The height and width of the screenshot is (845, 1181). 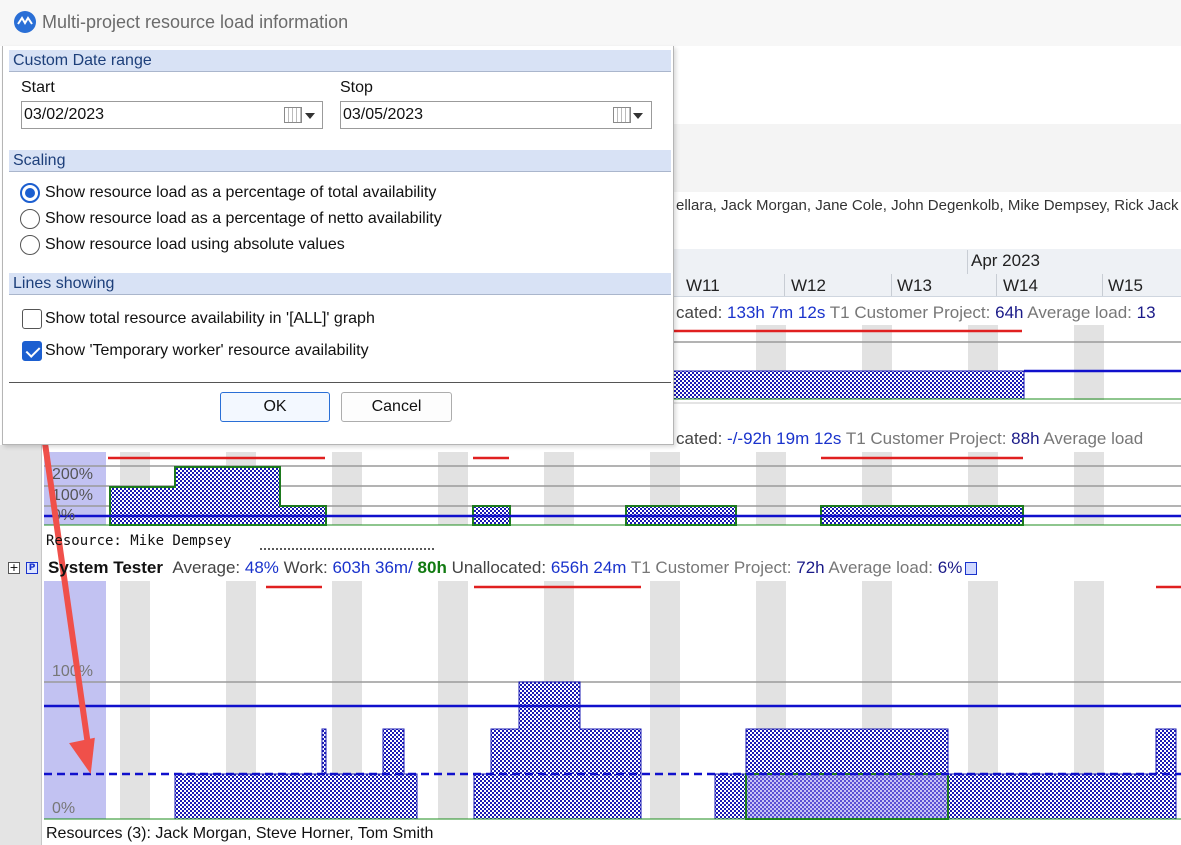 I want to click on row3-avg-load-label: Average load:, so click(x=881, y=567).